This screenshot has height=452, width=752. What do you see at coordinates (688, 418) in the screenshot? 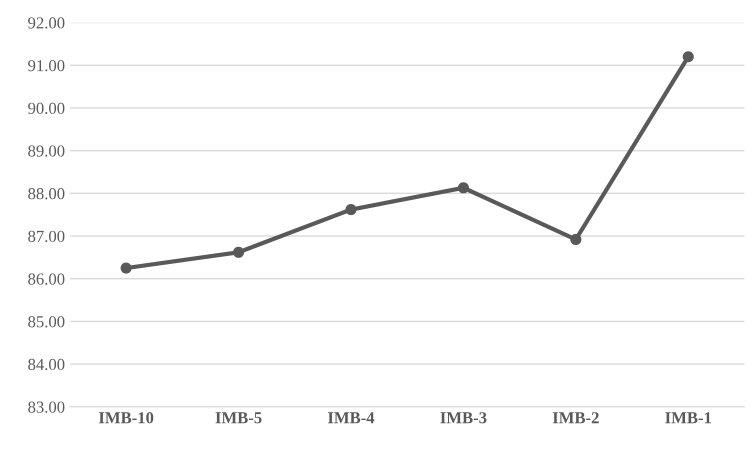
I see `x-tick-label: IMB-1` at bounding box center [688, 418].